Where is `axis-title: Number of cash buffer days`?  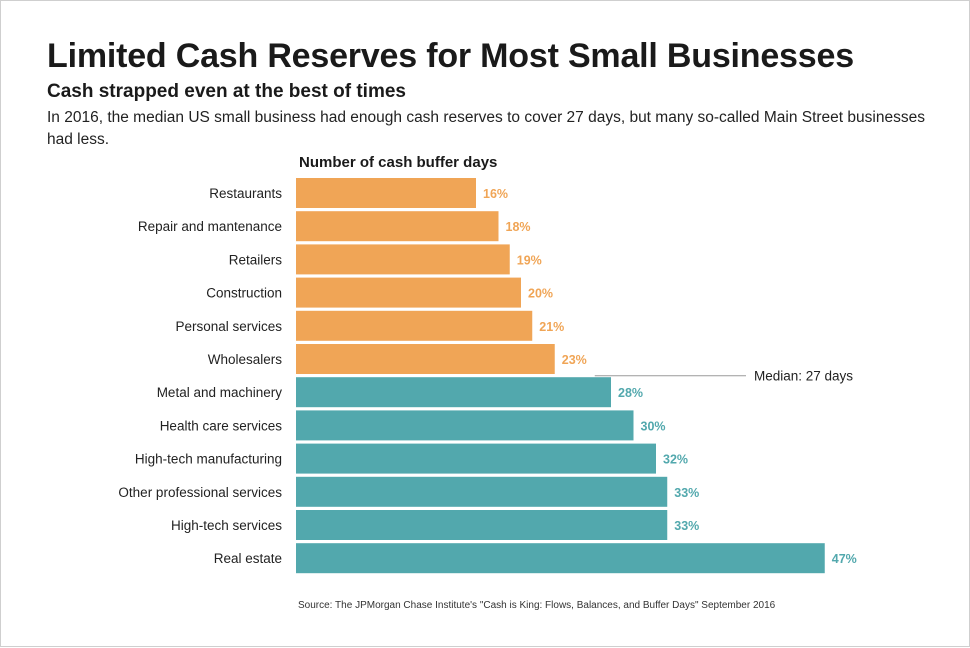 axis-title: Number of cash buffer days is located at coordinates (398, 162).